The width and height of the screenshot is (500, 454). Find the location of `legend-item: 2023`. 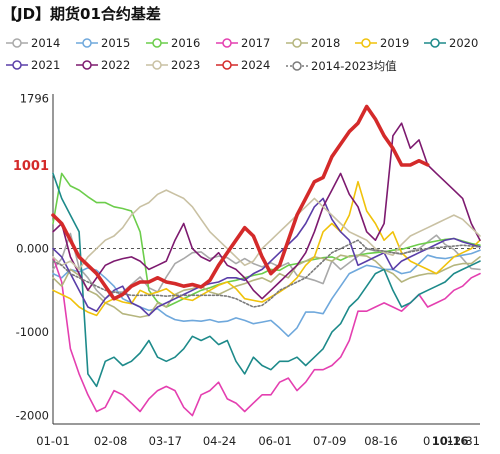

legend-item: 2023 is located at coordinates (173, 65).